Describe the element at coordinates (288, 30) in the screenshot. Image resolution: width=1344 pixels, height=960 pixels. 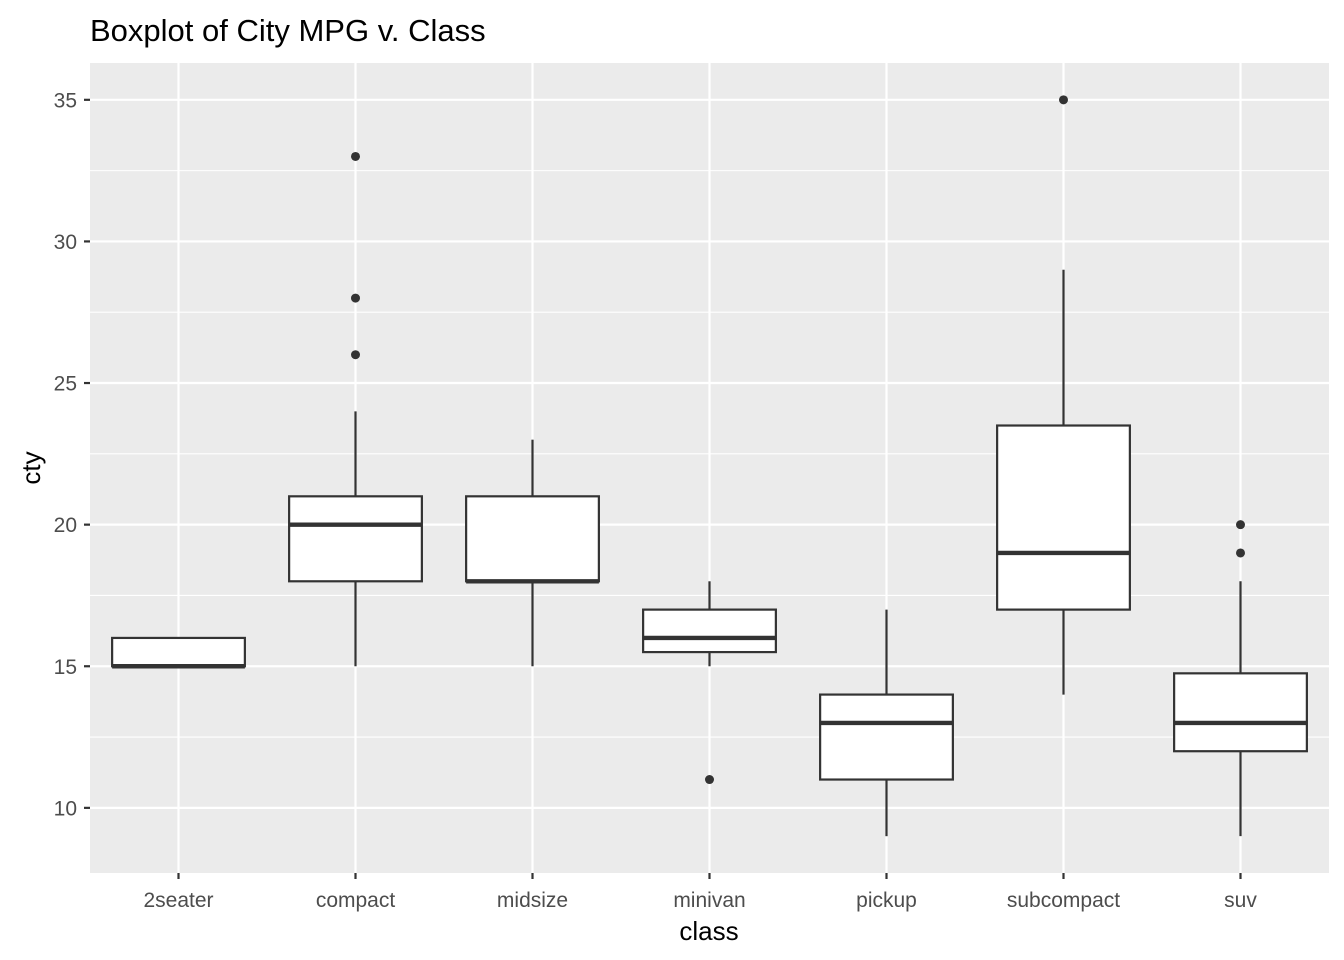
I see `chart-title: Boxplot of City MPG v. Class` at that location.